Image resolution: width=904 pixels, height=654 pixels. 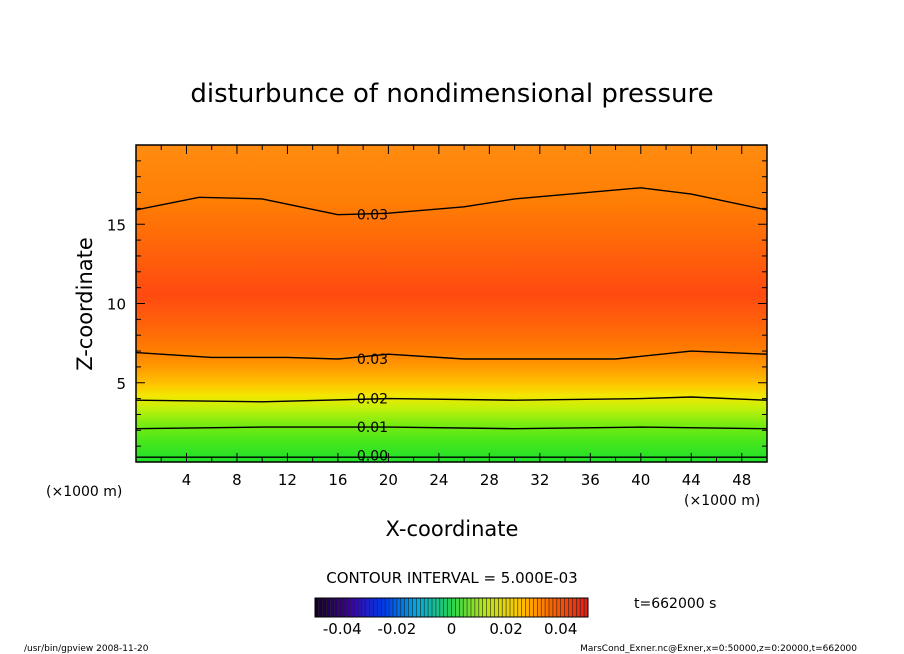 What do you see at coordinates (85, 304) in the screenshot?
I see `y-axis-label: Z-coordinate` at bounding box center [85, 304].